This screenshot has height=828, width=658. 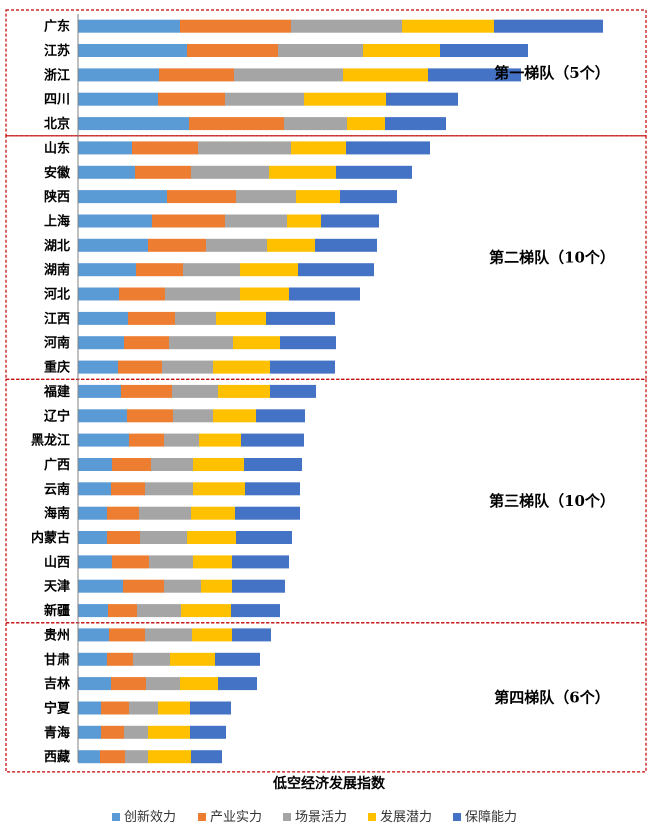 I want to click on category-label: 黑龙江, so click(x=50, y=441).